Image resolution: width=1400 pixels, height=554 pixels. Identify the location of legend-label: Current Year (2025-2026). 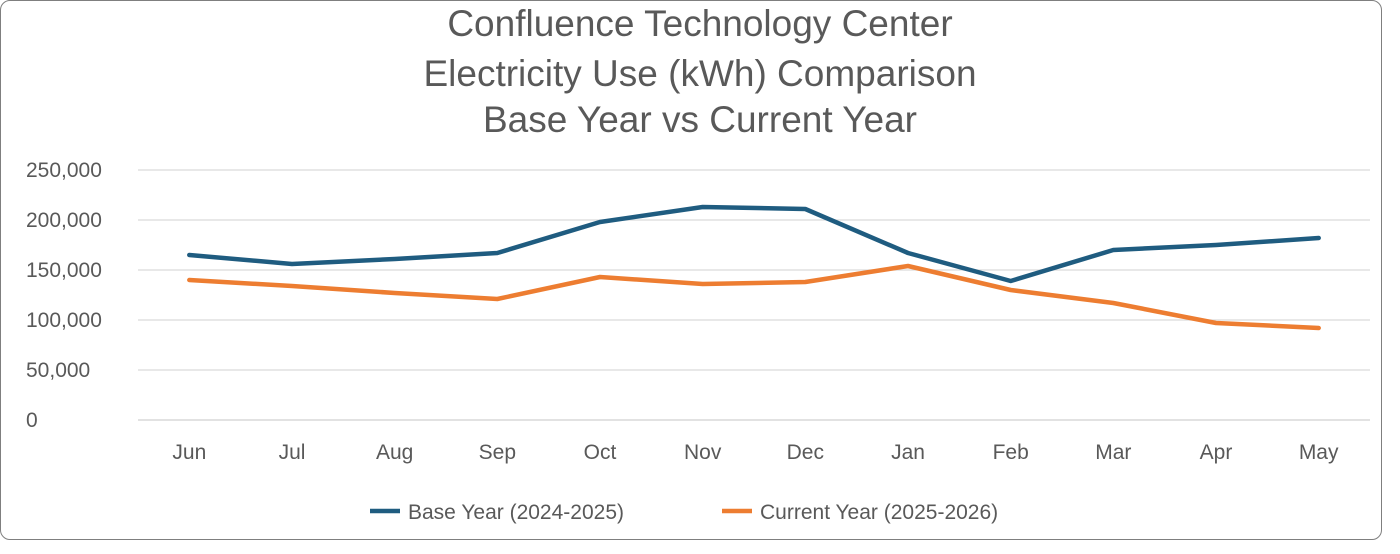
(879, 512).